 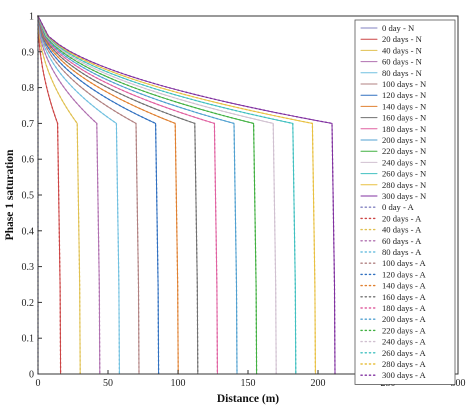 What do you see at coordinates (404, 375) in the screenshot?
I see `legend-entry: 300 days - A` at bounding box center [404, 375].